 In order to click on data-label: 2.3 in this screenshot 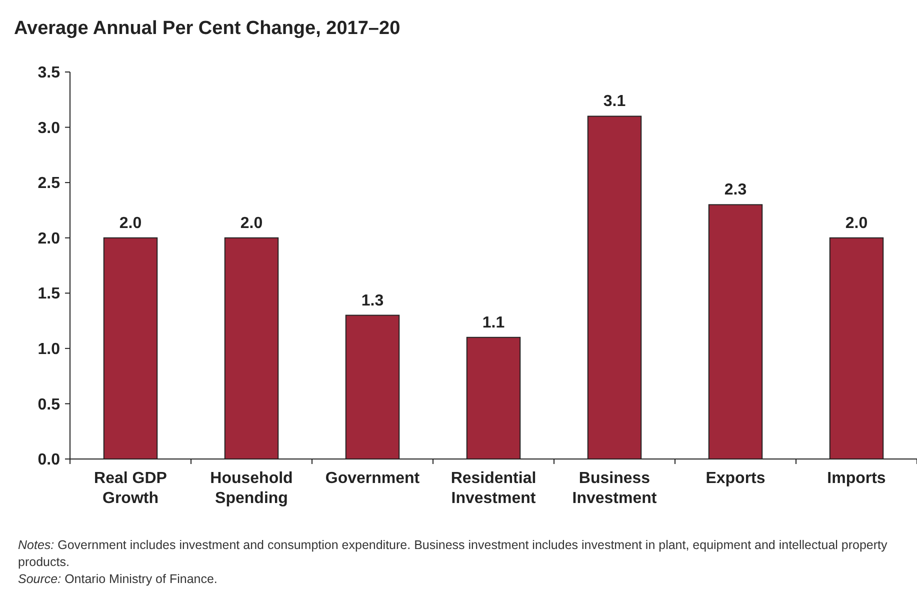, I will do `click(735, 190)`.